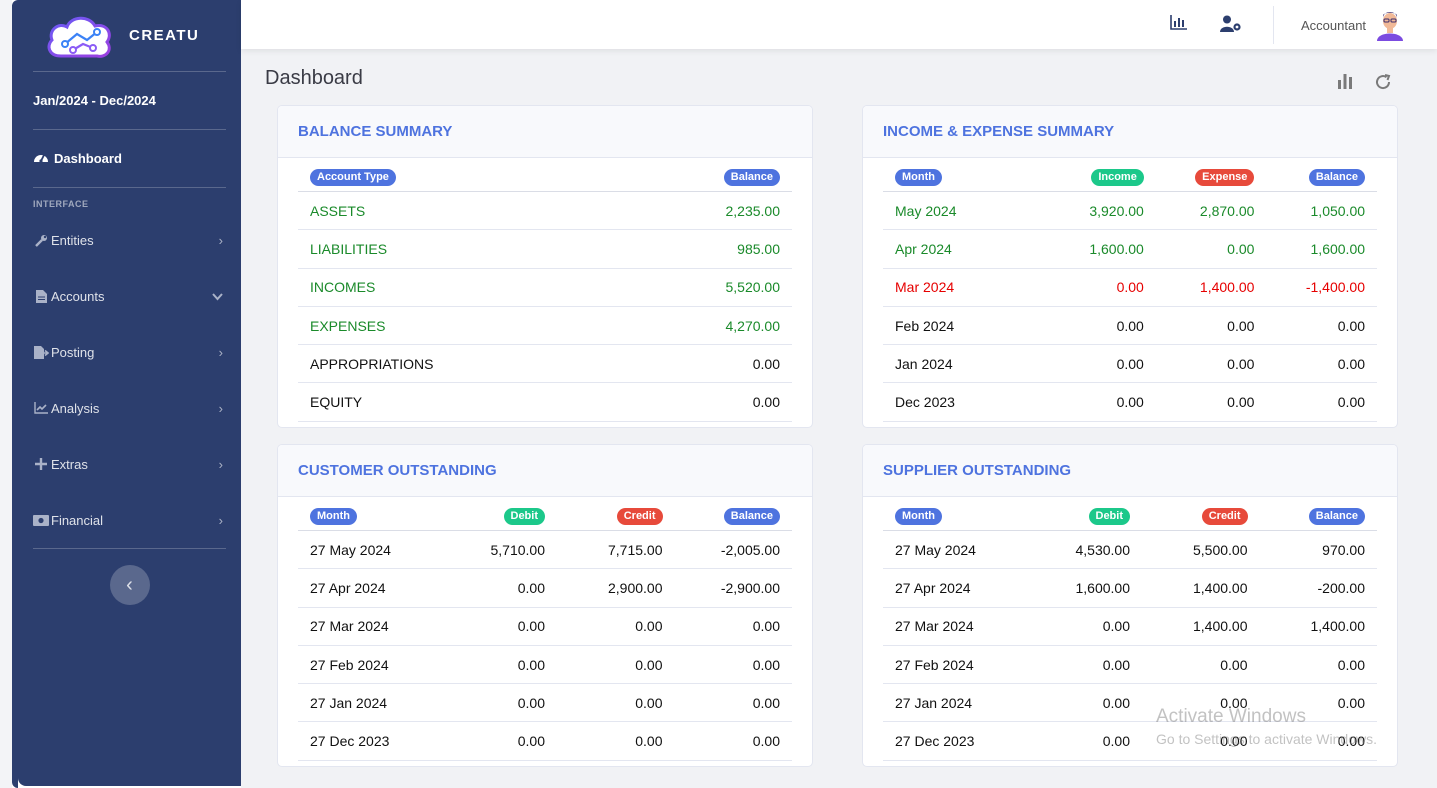  What do you see at coordinates (1116, 210) in the screenshot?
I see `table-cell: 3,920.00` at bounding box center [1116, 210].